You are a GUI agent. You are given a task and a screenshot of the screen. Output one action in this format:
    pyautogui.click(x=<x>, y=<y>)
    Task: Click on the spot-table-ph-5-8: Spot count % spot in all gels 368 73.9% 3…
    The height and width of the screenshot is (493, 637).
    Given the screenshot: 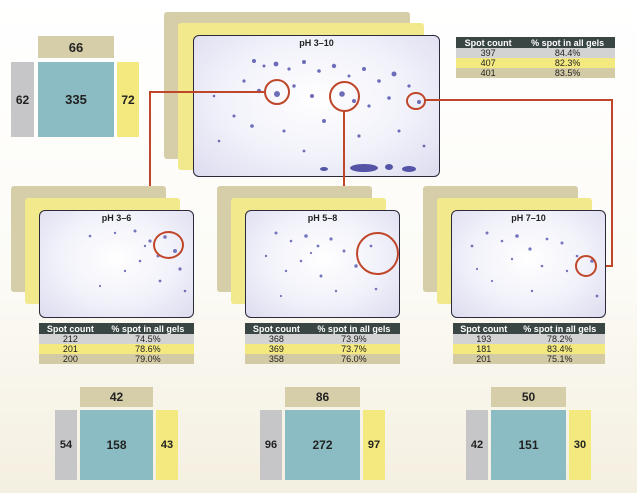 What is the action you would take?
    pyautogui.click(x=322, y=343)
    